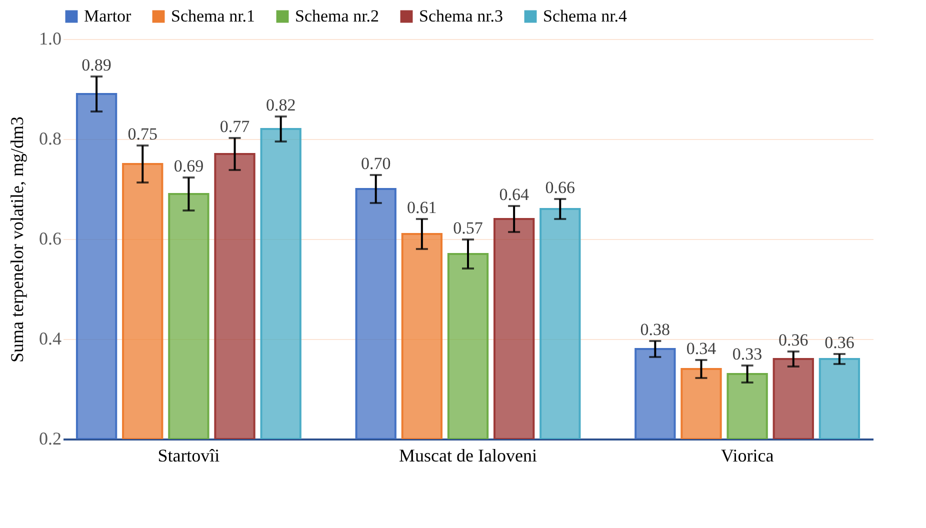  What do you see at coordinates (189, 166) in the screenshot?
I see `data-label: 0.69` at bounding box center [189, 166].